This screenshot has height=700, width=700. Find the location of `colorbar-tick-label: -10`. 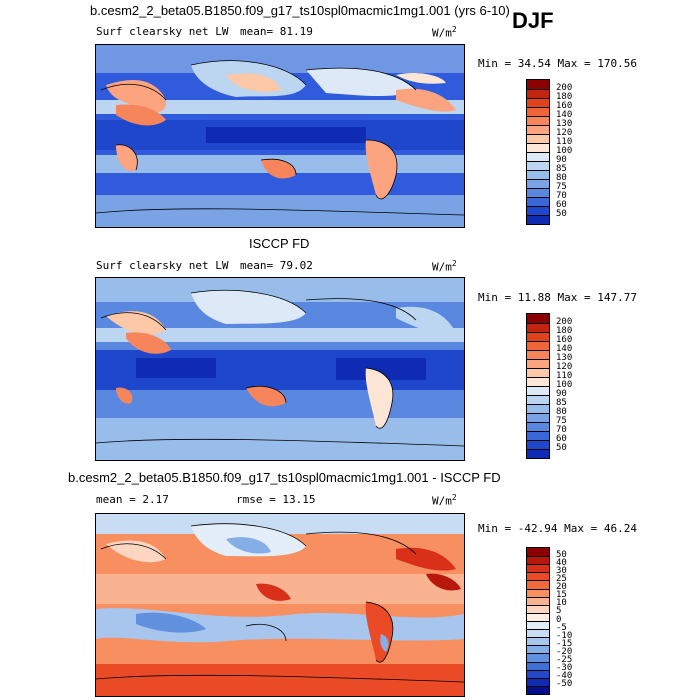

colorbar-tick-label: -10 is located at coordinates (564, 635).